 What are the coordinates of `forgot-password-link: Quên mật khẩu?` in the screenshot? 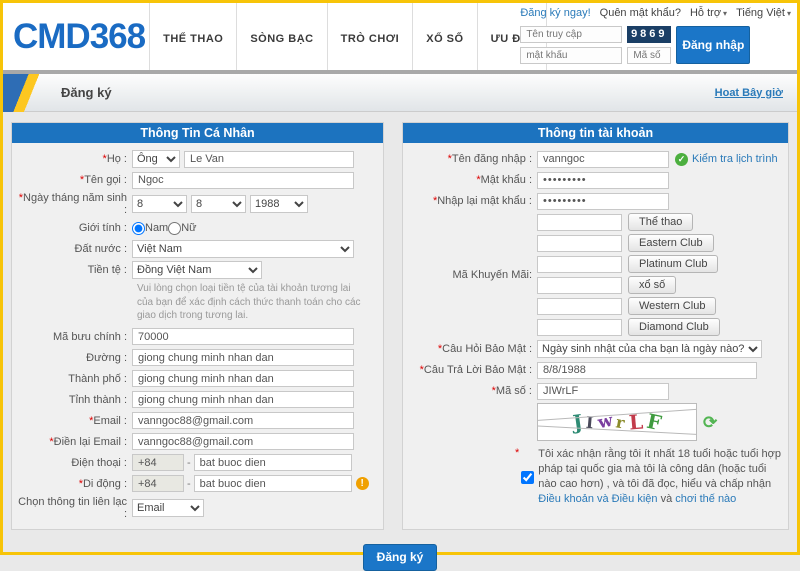 It's located at (640, 13).